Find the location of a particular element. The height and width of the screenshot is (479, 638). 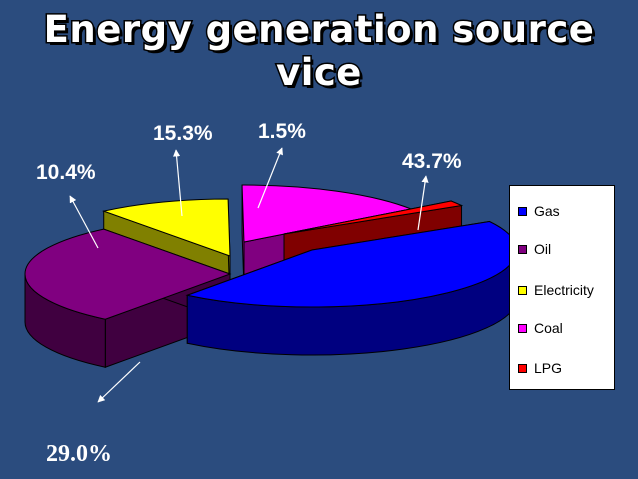

leader-line-coal is located at coordinates (178, 183).